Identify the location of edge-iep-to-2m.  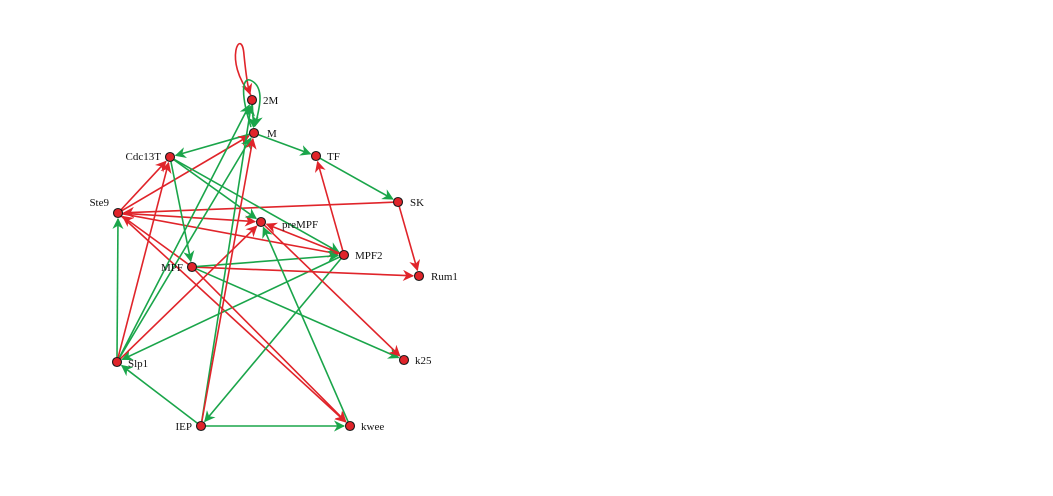
(228, 263).